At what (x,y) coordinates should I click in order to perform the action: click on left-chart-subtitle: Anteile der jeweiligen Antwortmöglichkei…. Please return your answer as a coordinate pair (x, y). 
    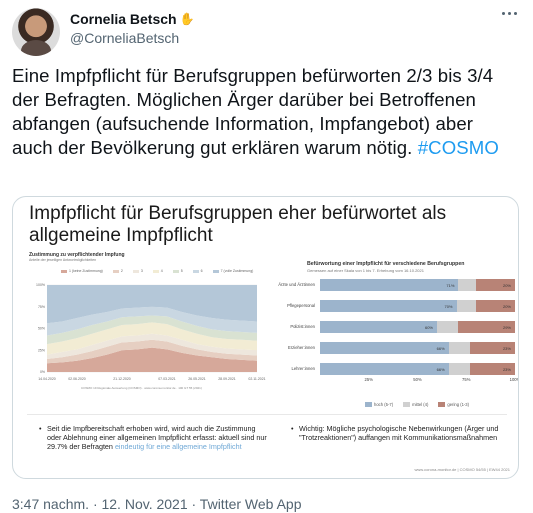
    Looking at the image, I should click on (63, 260).